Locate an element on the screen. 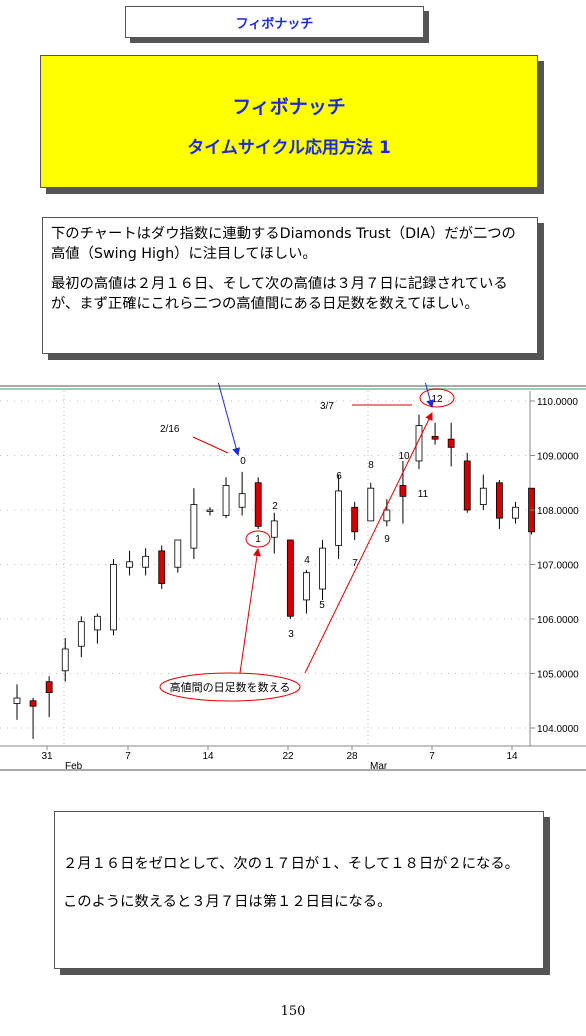 This screenshot has width=586, height=1036. explanation-paragraph-2: このように数えると３月７日は第１２日目になる。 is located at coordinates (227, 902).